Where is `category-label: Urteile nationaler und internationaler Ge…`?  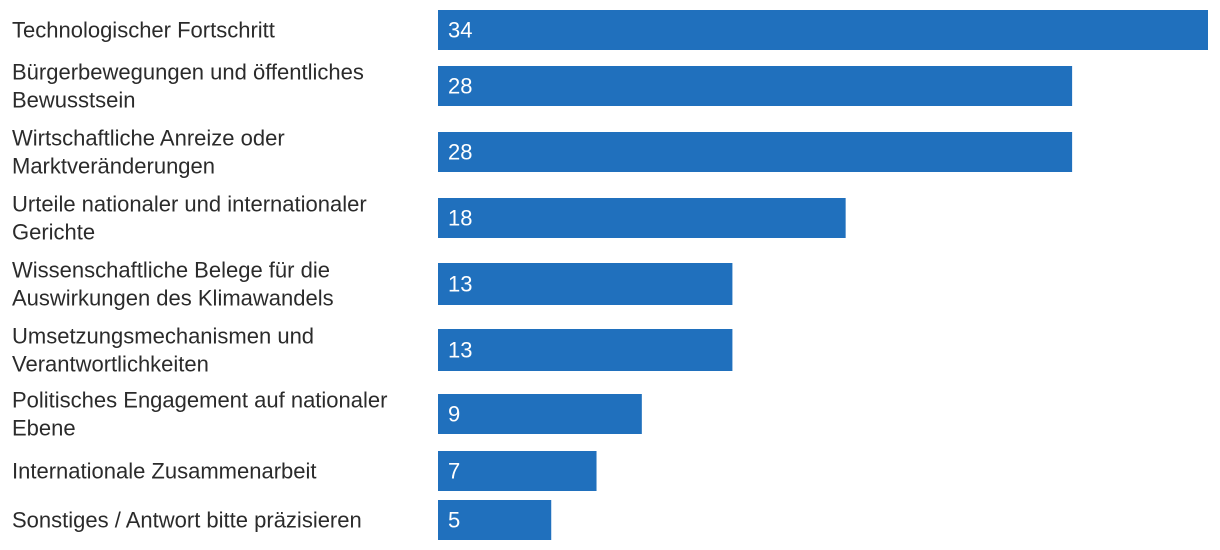 category-label: Urteile nationaler und internationaler Ge… is located at coordinates (189, 218).